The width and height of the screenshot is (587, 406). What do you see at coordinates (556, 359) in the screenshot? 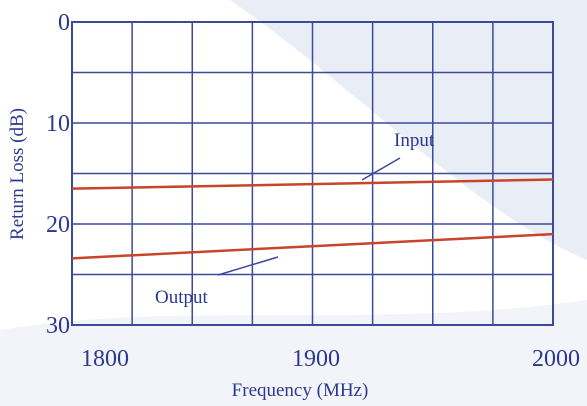
I see `x-tick-label: 2000` at bounding box center [556, 359].